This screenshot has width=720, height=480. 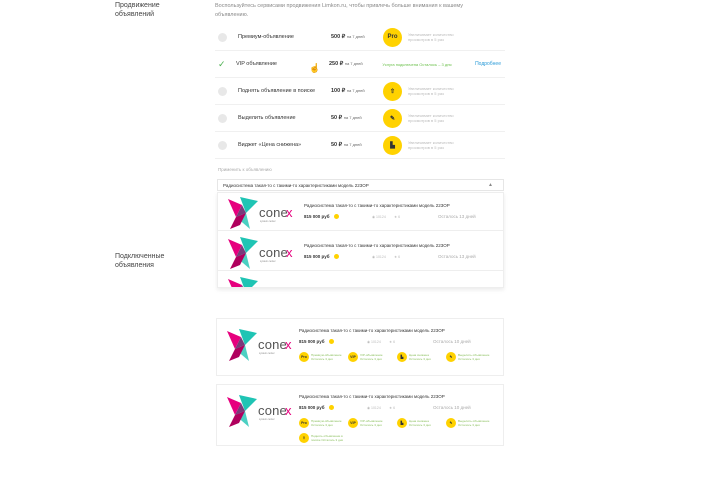 I want to click on service-name: Выделить объявление, so click(x=267, y=118).